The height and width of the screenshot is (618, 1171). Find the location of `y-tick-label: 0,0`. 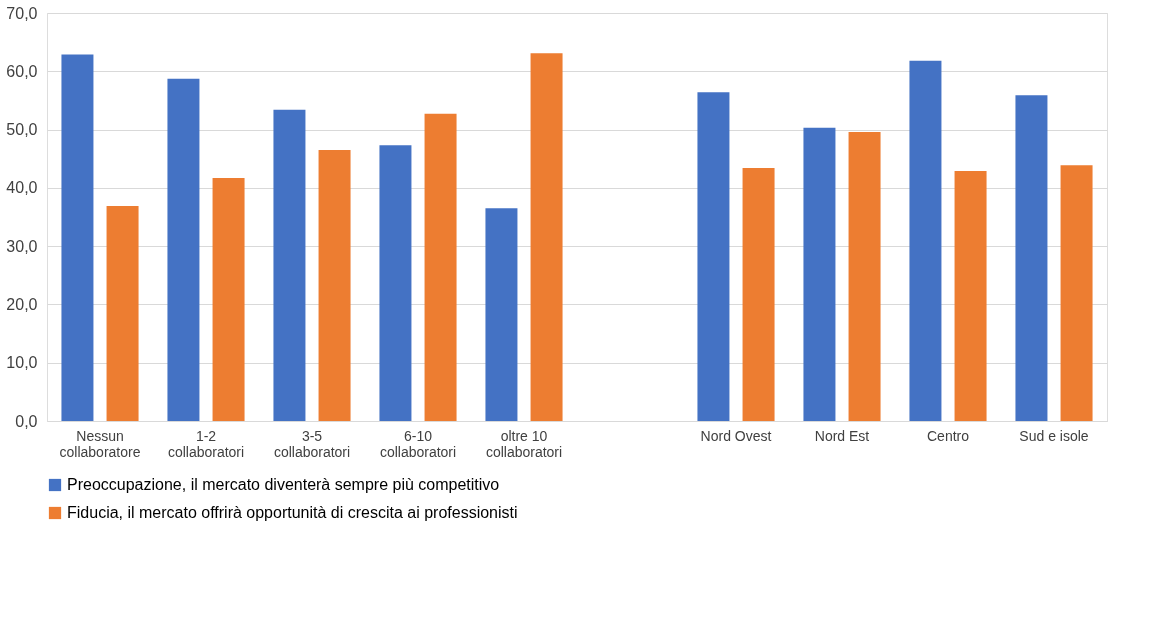

y-tick-label: 0,0 is located at coordinates (26, 421).